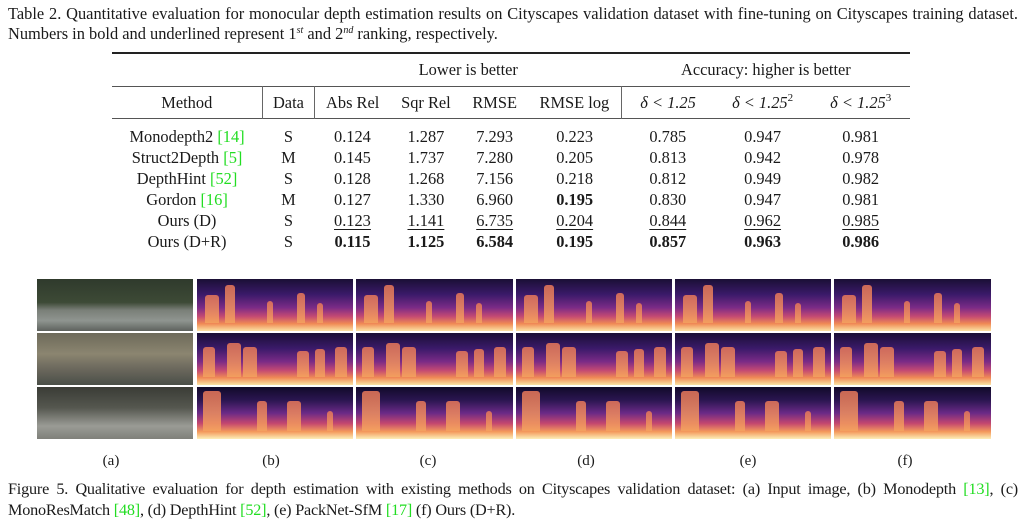  Describe the element at coordinates (213, 70) in the screenshot. I see `group-header-empty` at that location.